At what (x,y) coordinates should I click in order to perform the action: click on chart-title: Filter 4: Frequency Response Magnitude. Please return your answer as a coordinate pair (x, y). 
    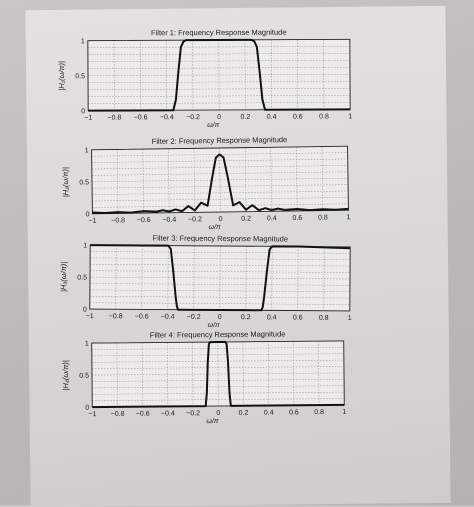
    Looking at the image, I should click on (218, 334).